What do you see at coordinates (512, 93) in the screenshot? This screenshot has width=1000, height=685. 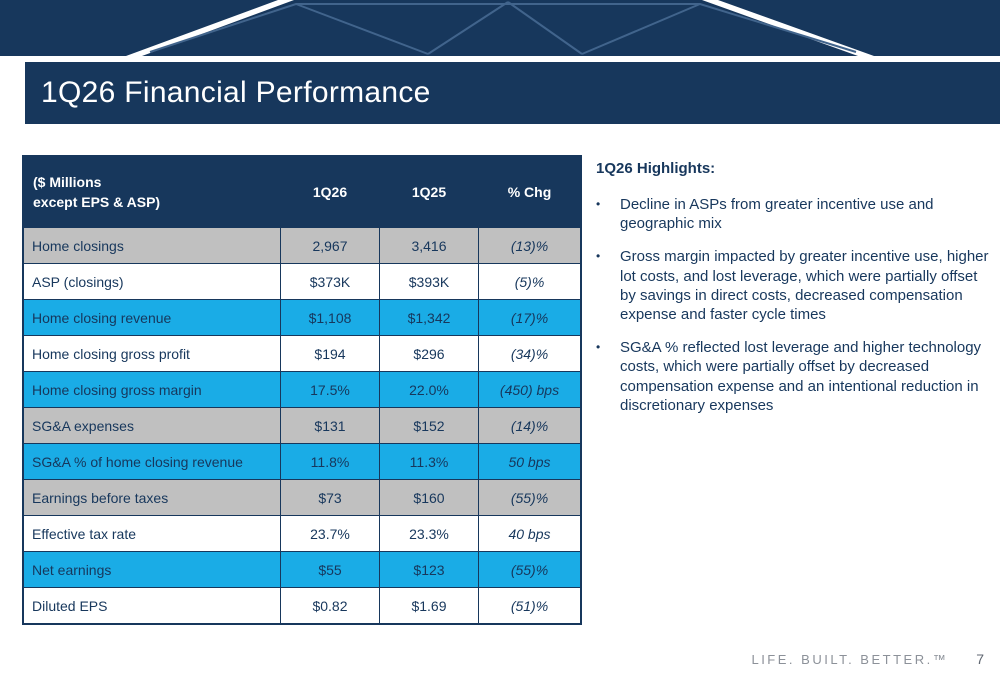 I see `title-band: 1Q26 Financial Performance` at bounding box center [512, 93].